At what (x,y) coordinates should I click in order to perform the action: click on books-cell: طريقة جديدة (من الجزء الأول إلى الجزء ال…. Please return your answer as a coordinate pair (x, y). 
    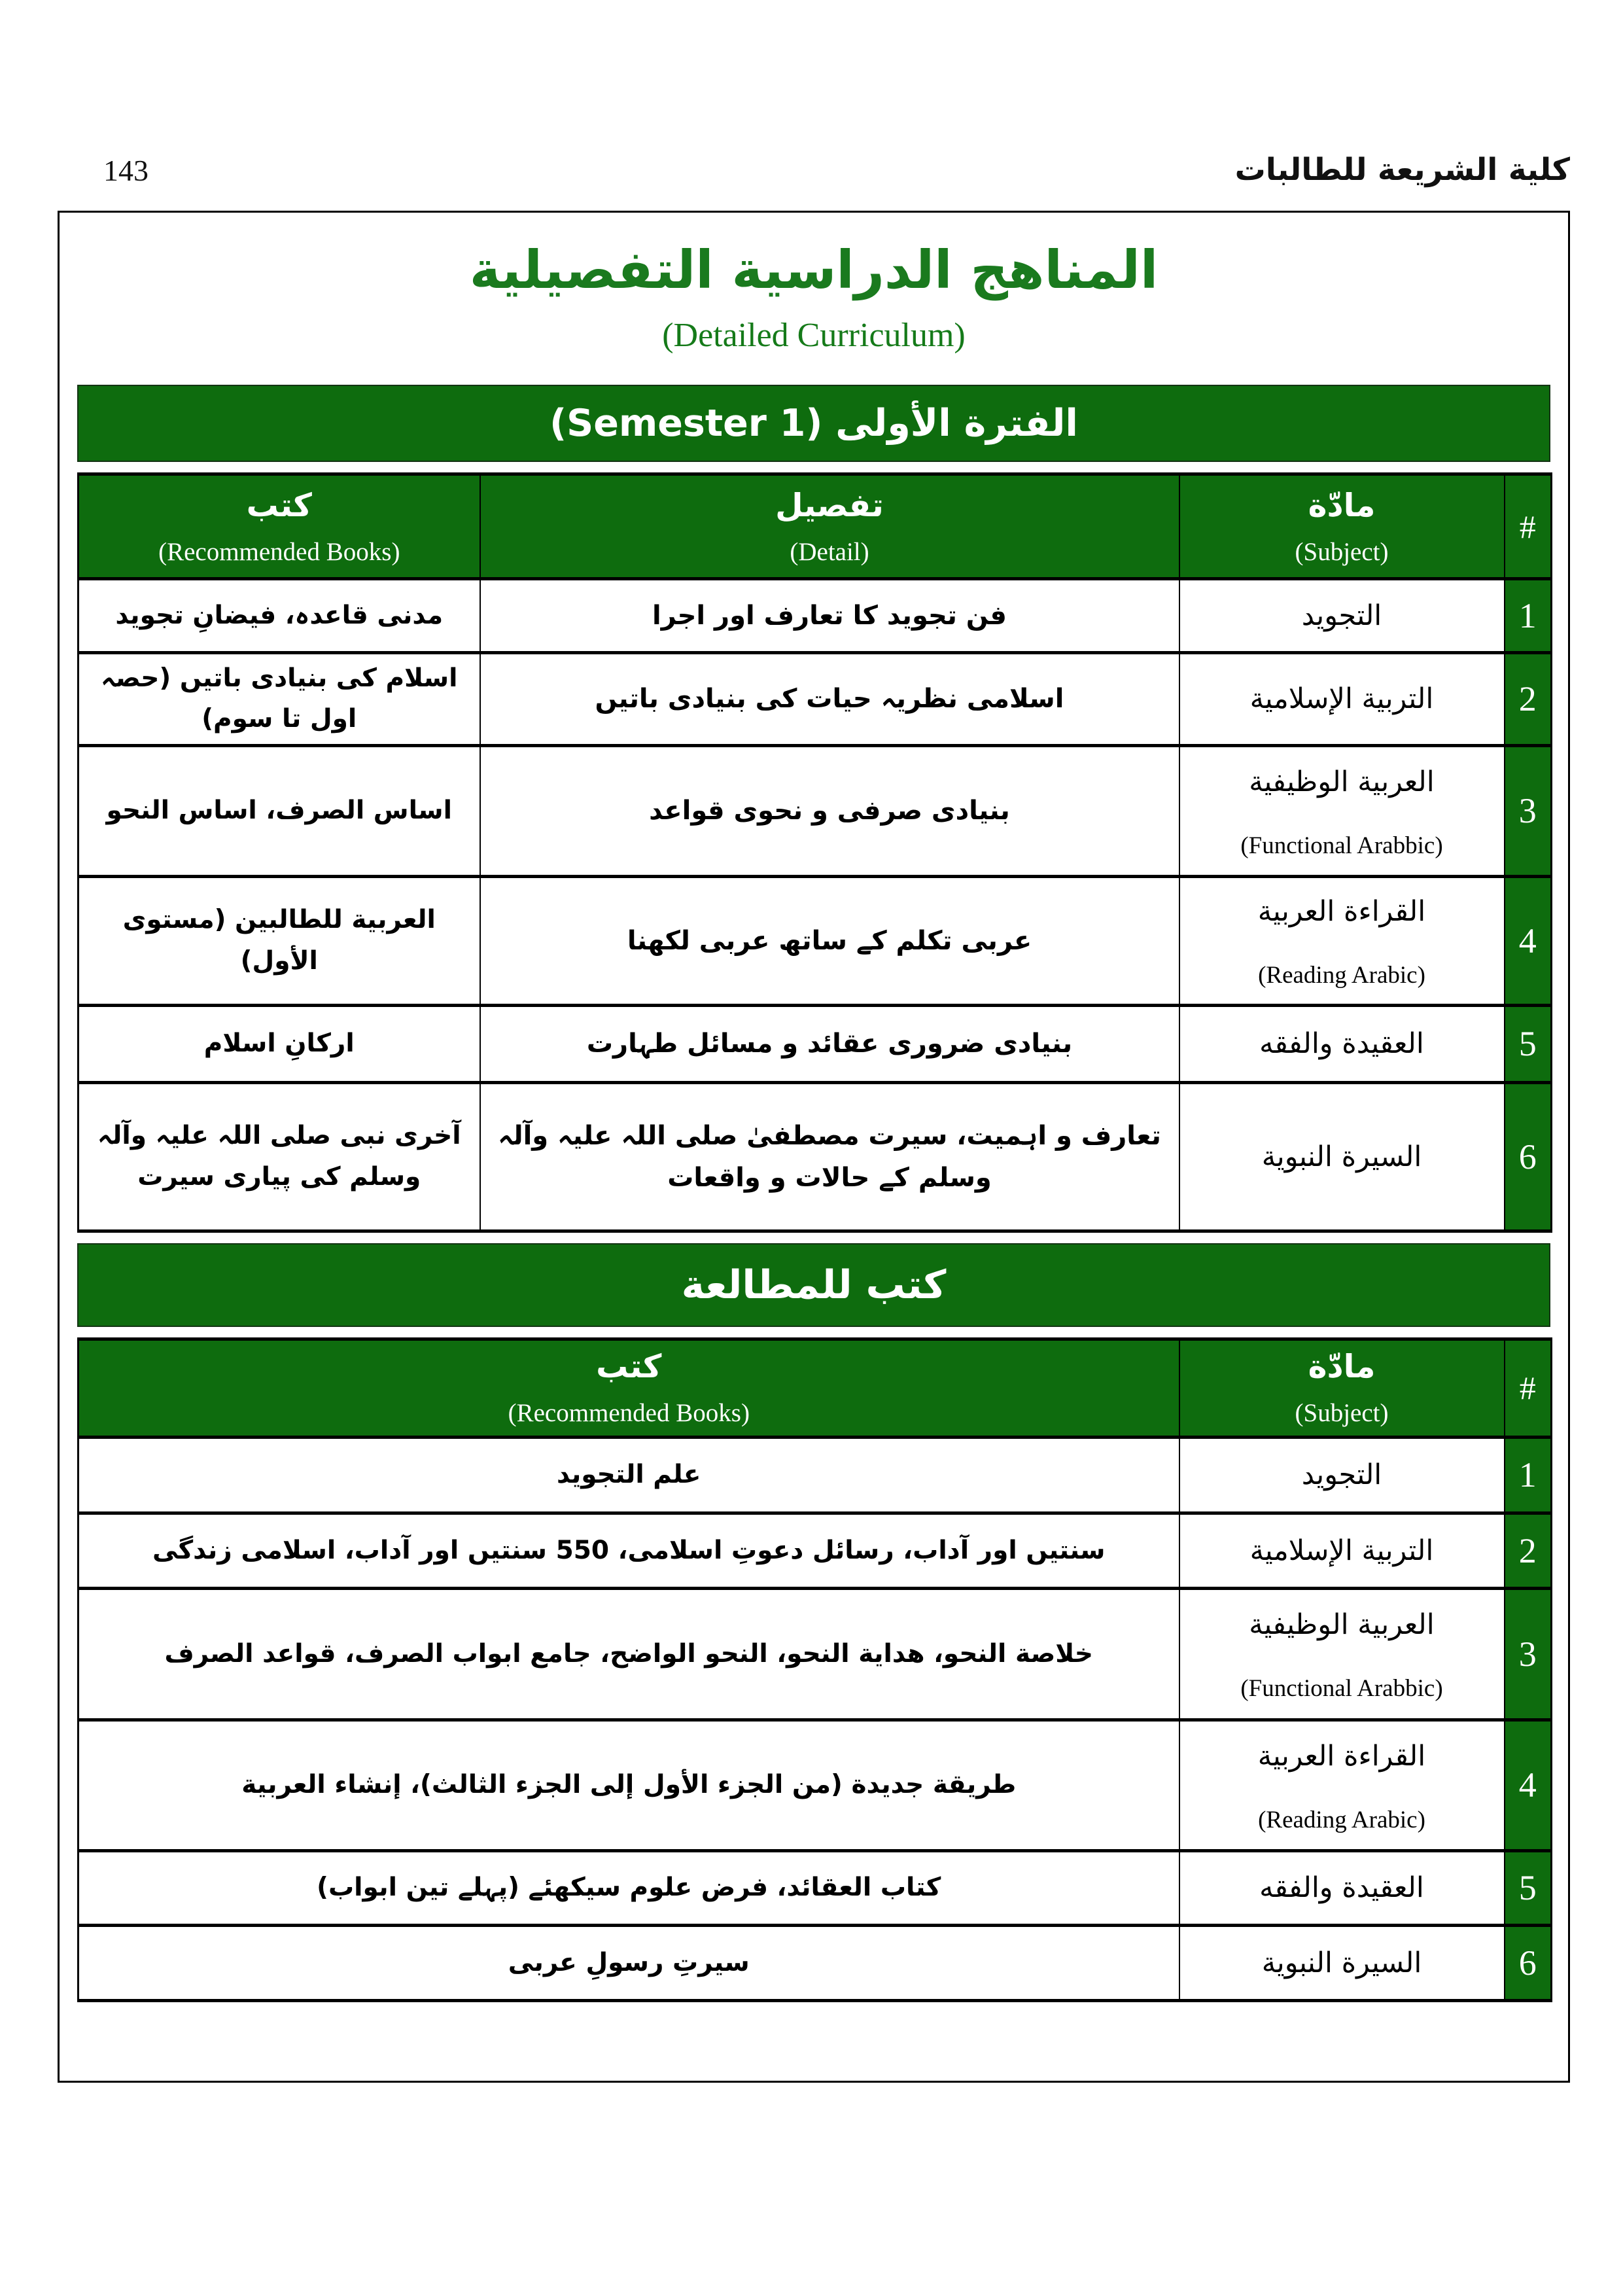
    Looking at the image, I should click on (628, 1785).